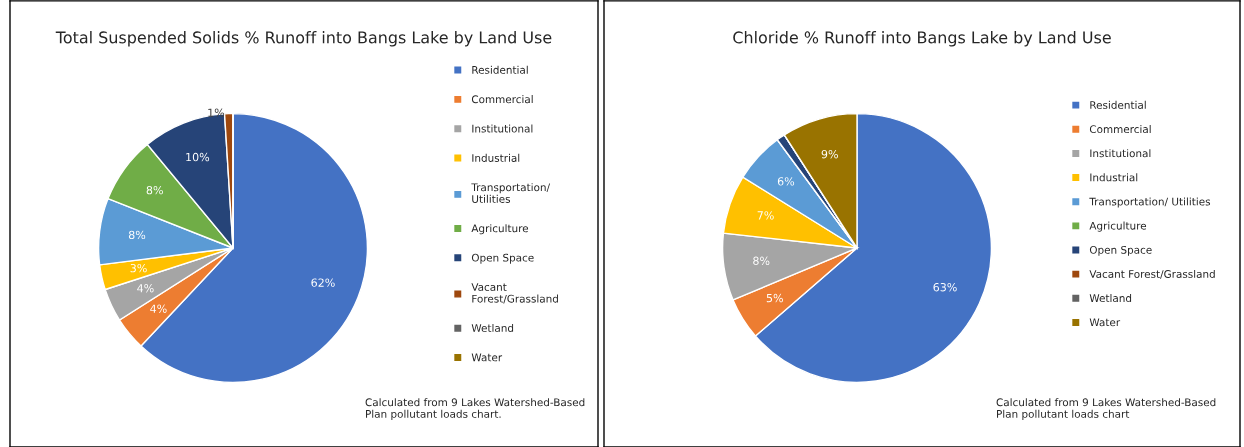 This screenshot has height=447, width=1244. Describe the element at coordinates (774, 298) in the screenshot. I see `data-label: 5%` at that location.